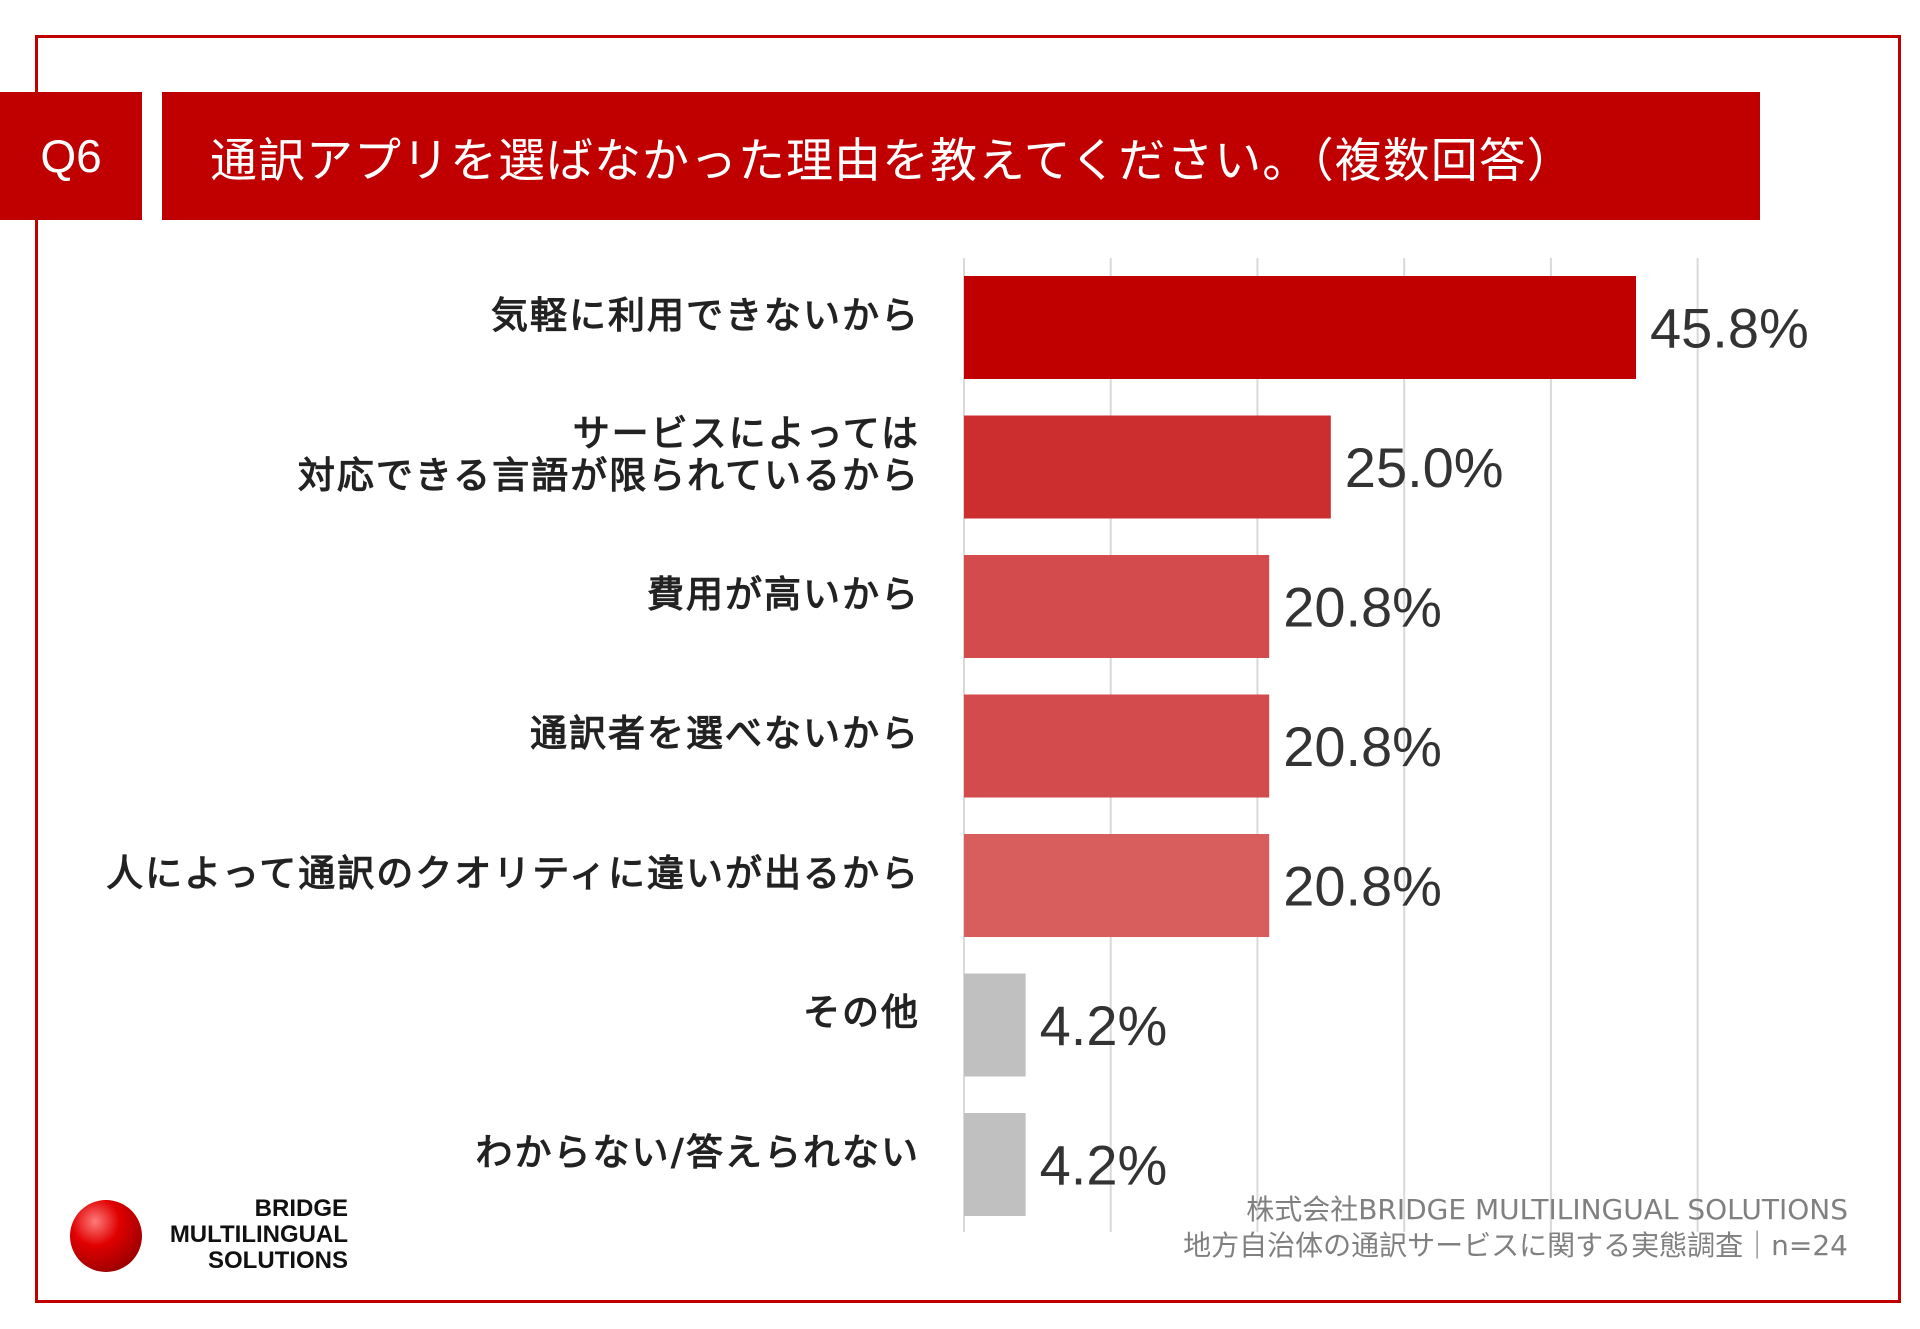  Describe the element at coordinates (705, 315) in the screenshot. I see `category-label-line: 気軽に利用できないから` at that location.